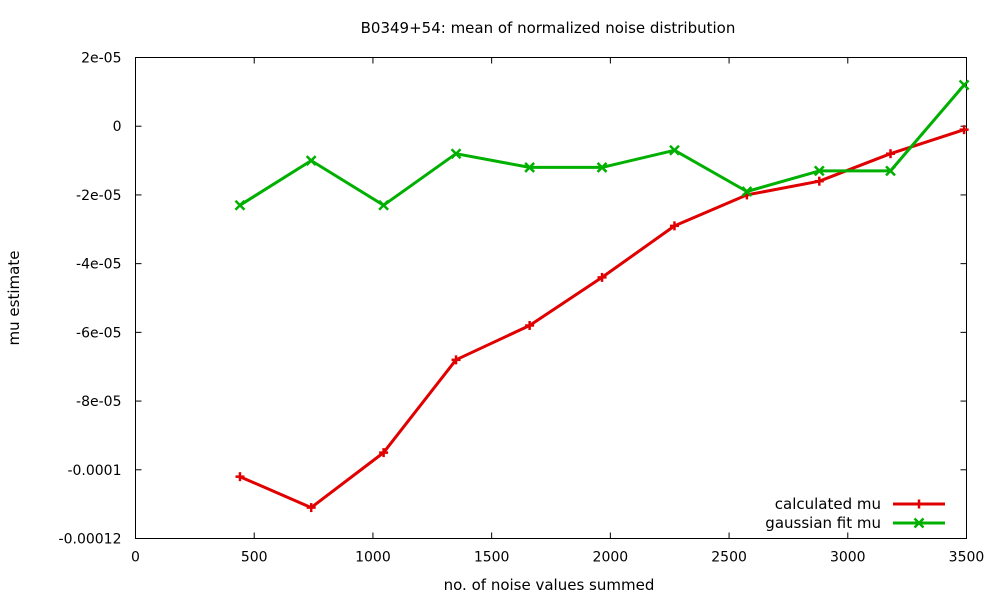 Image resolution: width=1000 pixels, height=600 pixels. Describe the element at coordinates (14, 298) in the screenshot. I see `y-axis-label: mu estimate` at that location.